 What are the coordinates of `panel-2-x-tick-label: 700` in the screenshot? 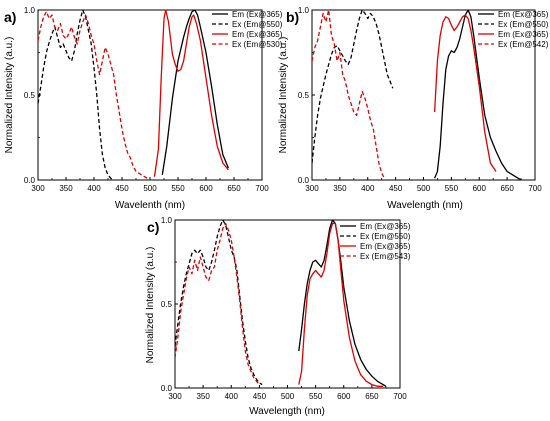 It's located at (535, 188).